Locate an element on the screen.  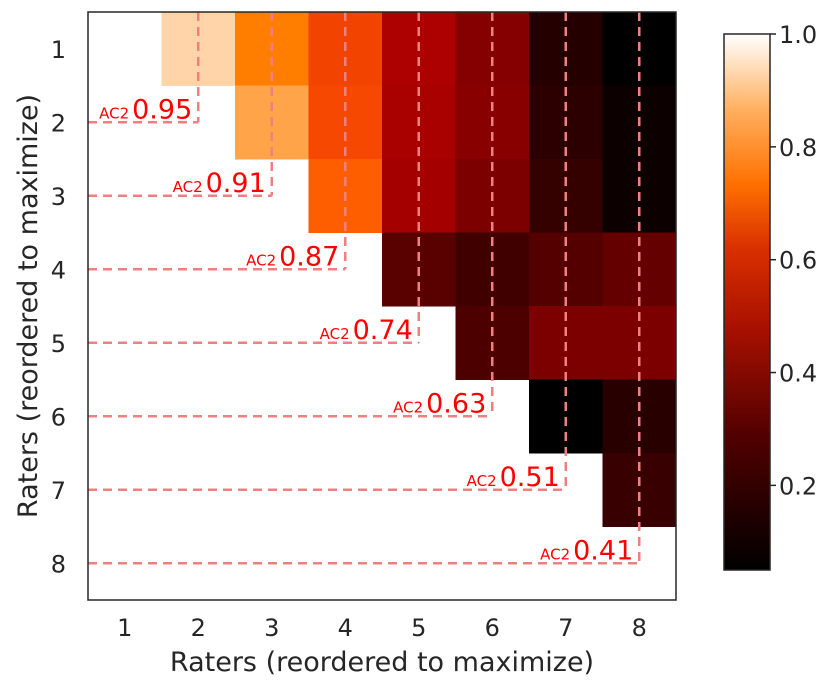
ac2-value: 0.87 is located at coordinates (309, 256).